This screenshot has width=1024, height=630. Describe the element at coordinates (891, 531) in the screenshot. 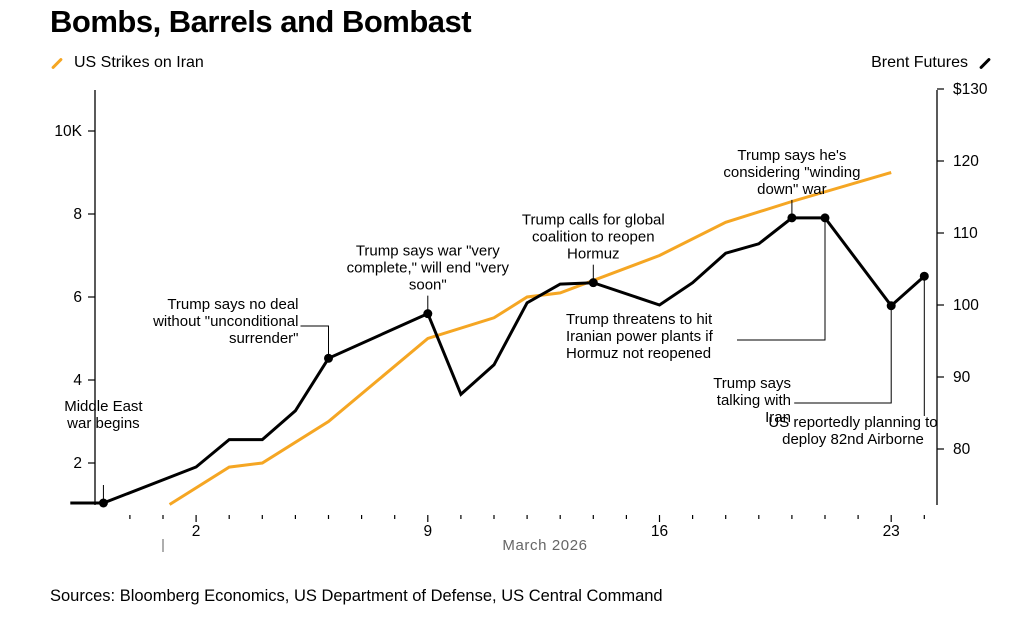

I see `x-axis-tick-label: 23` at that location.